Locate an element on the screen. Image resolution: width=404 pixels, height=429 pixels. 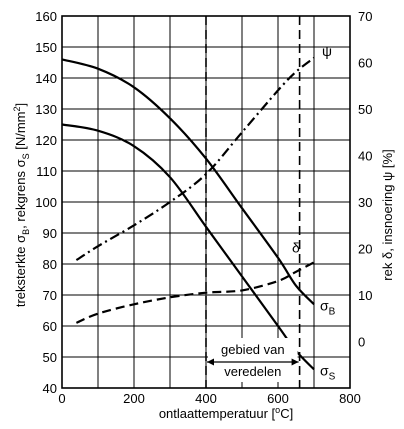
annotation-arrowhead-left is located at coordinates (210, 362).